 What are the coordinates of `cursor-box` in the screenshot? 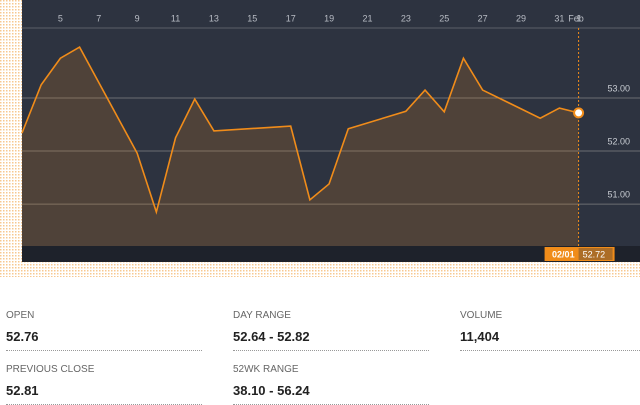 It's located at (579, 254).